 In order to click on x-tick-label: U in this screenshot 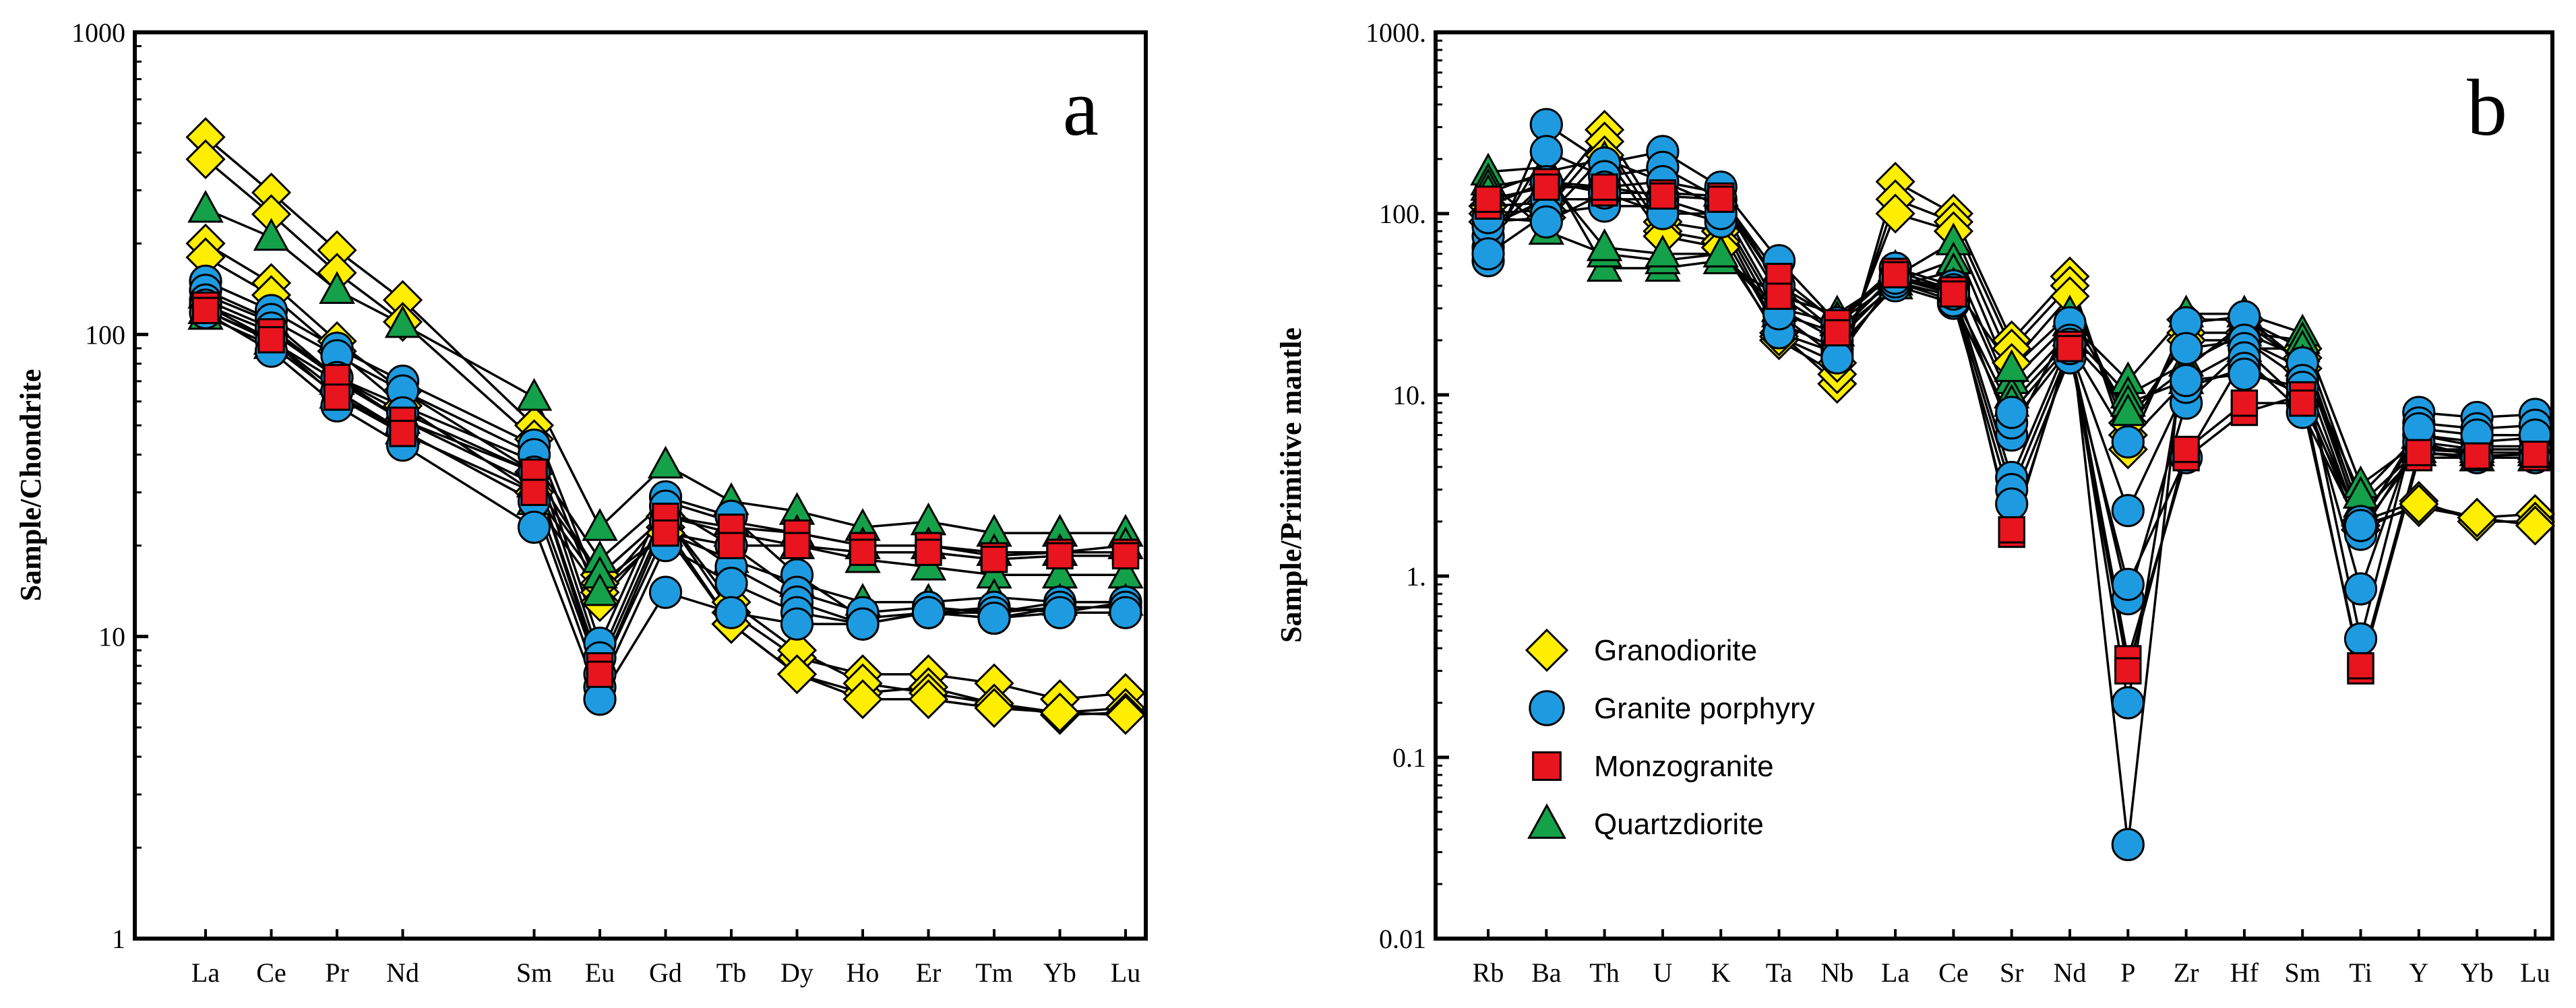, I will do `click(1663, 972)`.